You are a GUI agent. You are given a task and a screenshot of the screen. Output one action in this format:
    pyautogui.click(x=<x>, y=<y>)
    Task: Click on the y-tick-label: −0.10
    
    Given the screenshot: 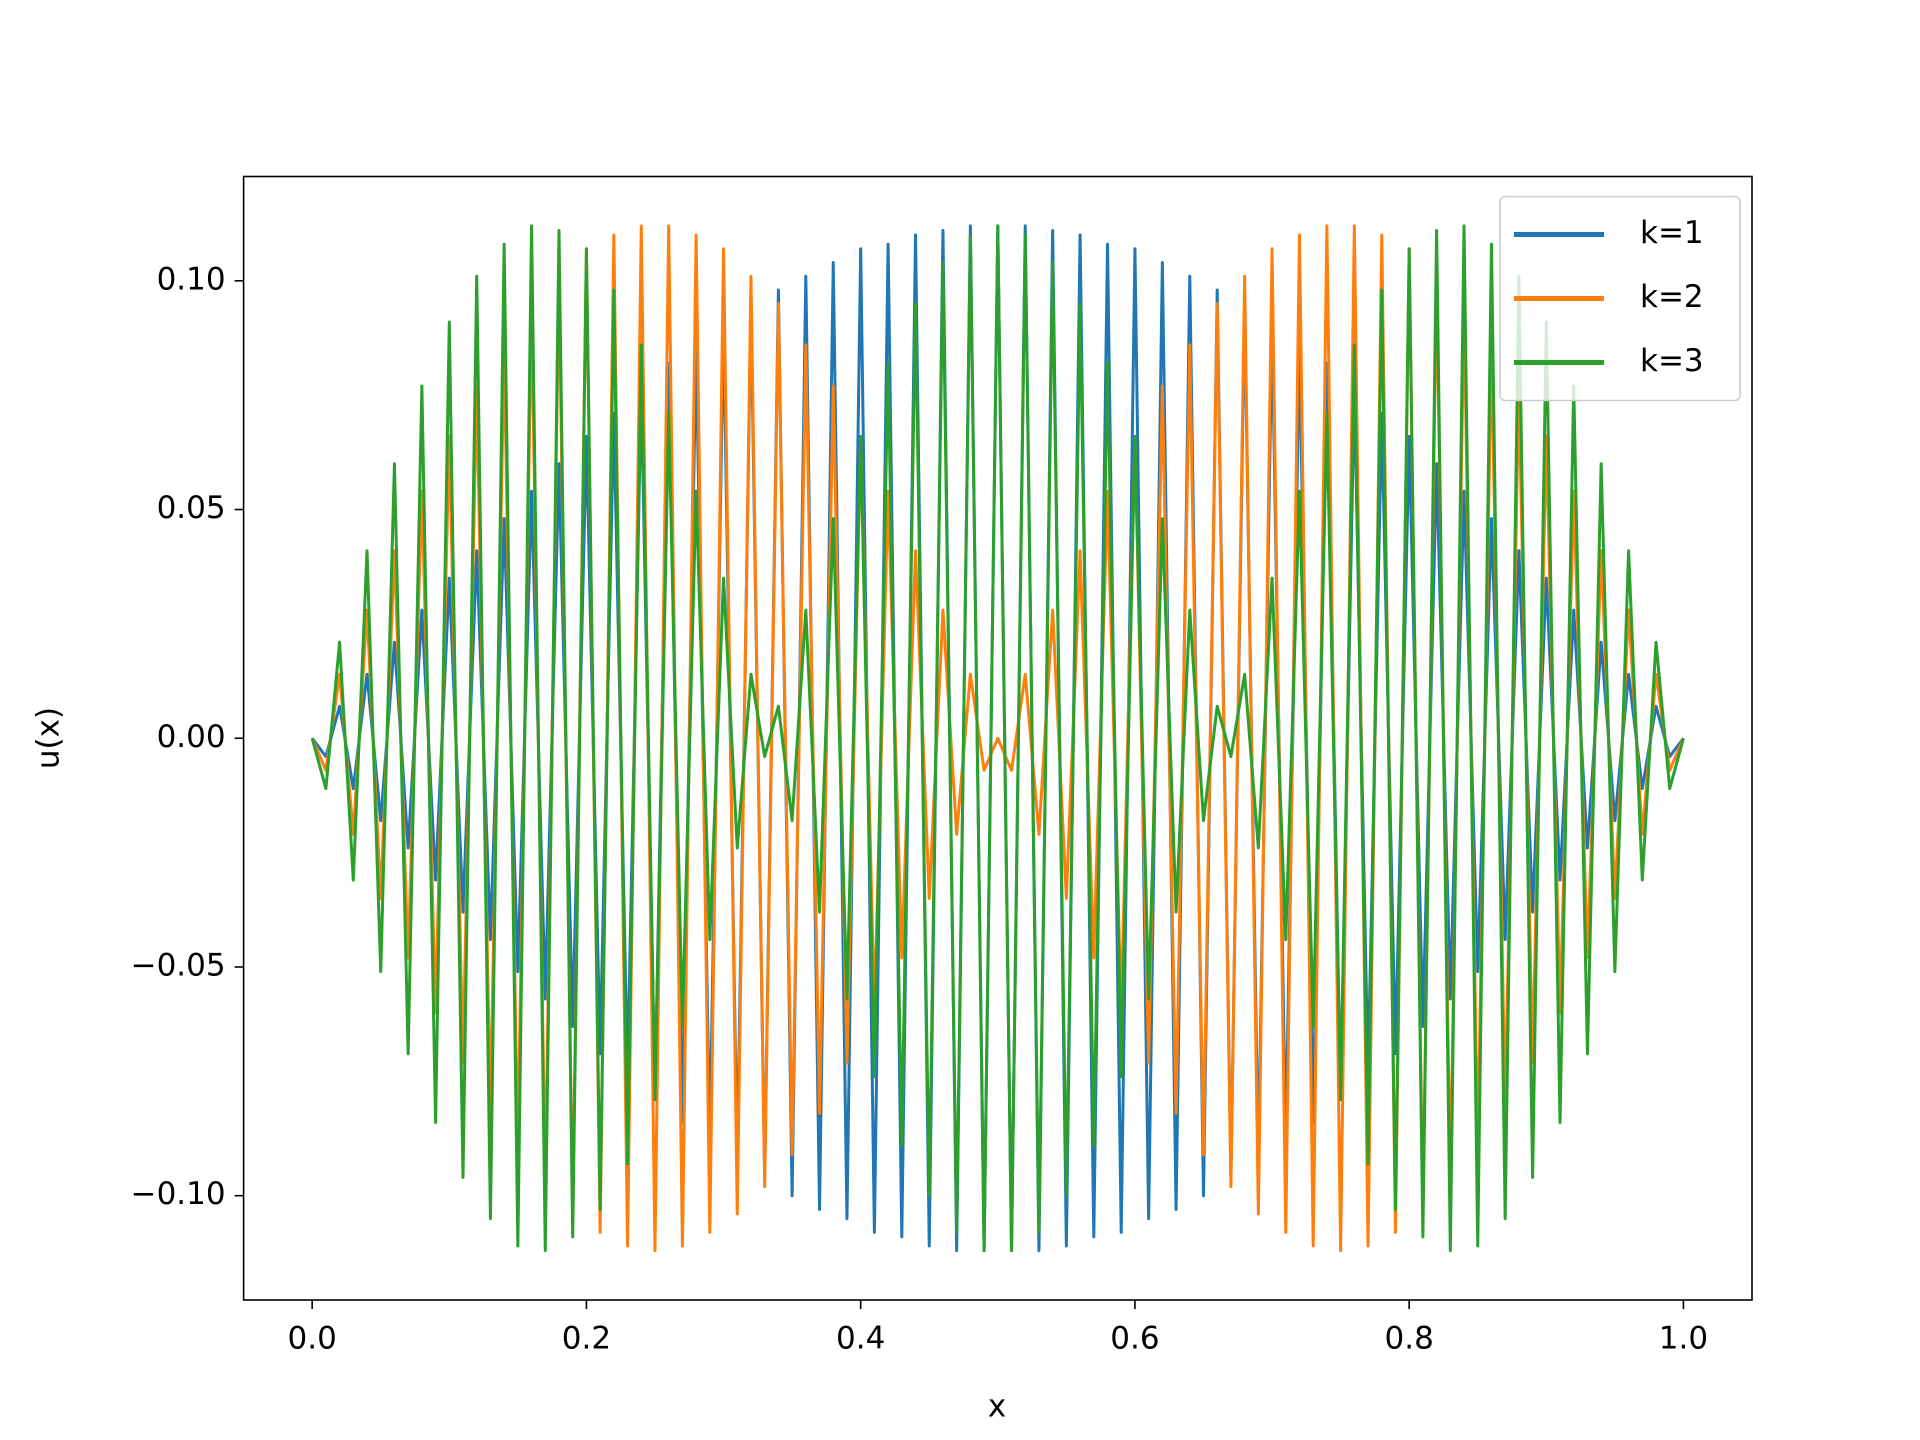 What is the action you would take?
    pyautogui.click(x=178, y=1194)
    